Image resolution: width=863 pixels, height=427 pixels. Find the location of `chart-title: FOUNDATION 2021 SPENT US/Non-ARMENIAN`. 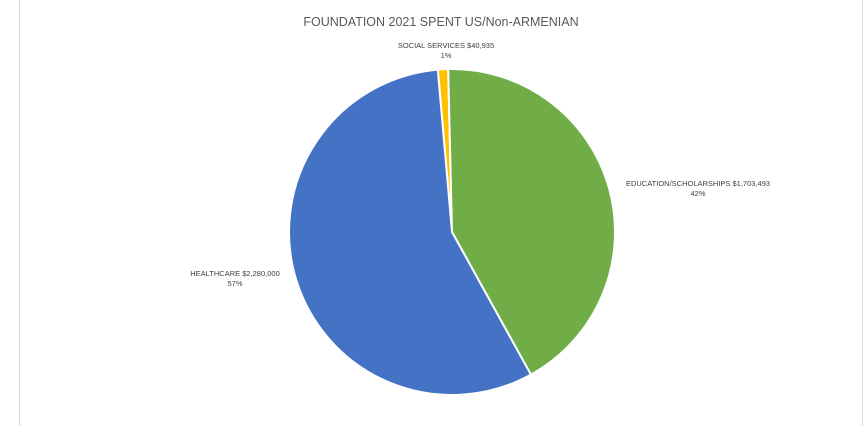

chart-title: FOUNDATION 2021 SPENT US/Non-ARMENIAN is located at coordinates (440, 22).